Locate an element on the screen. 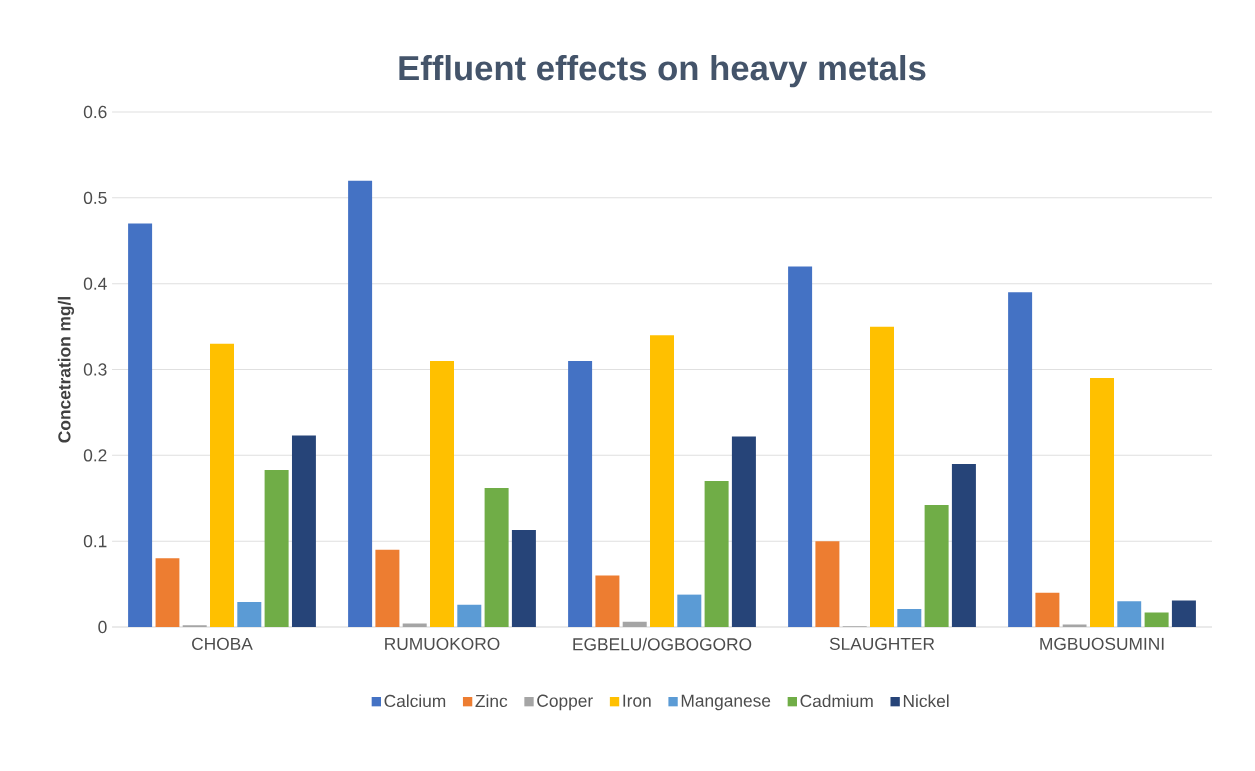 The width and height of the screenshot is (1255, 771). chart-title: Effluent effects on heavy metals is located at coordinates (662, 71).